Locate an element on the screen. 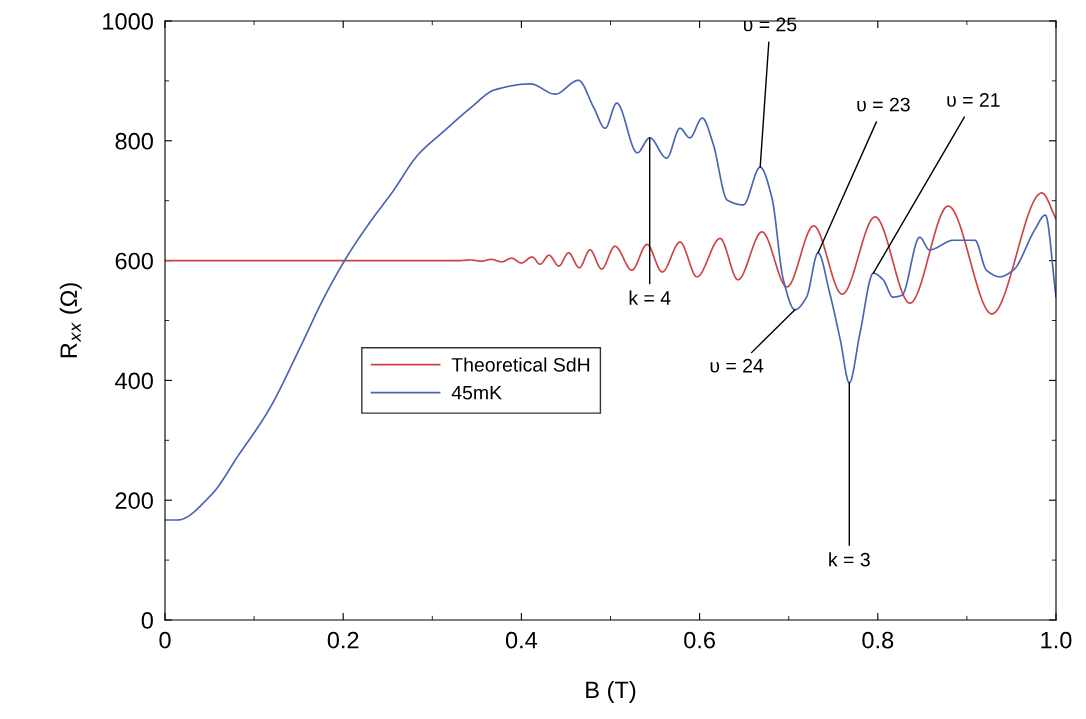 The image size is (1086, 719). annotation: υ = 25 is located at coordinates (770, 24).